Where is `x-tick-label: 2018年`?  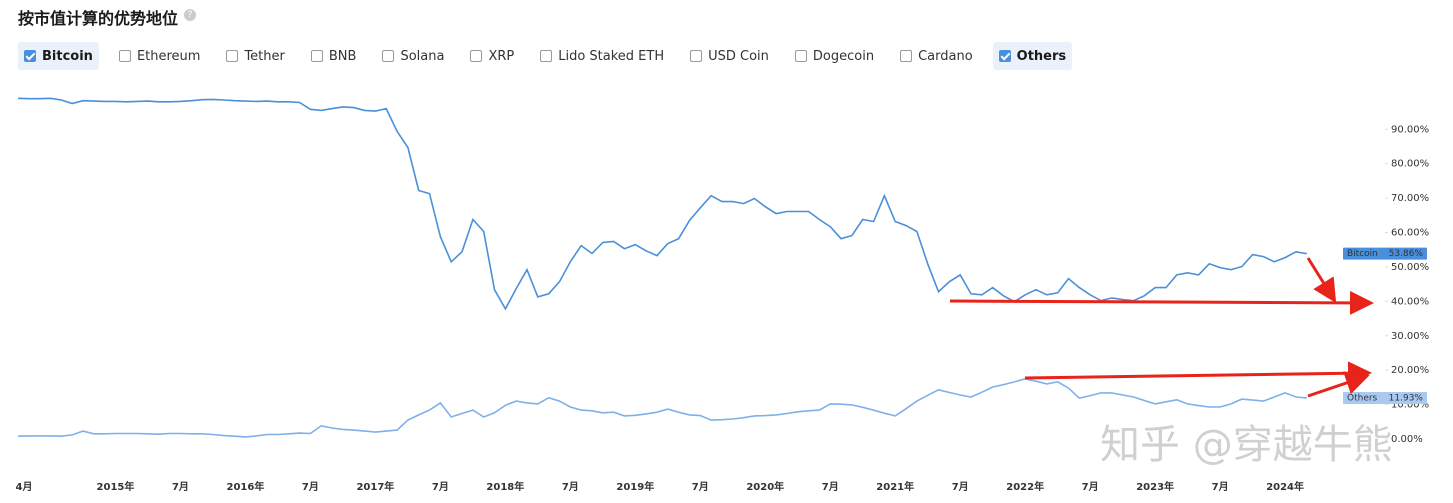 x-tick-label: 2018年 is located at coordinates (505, 486).